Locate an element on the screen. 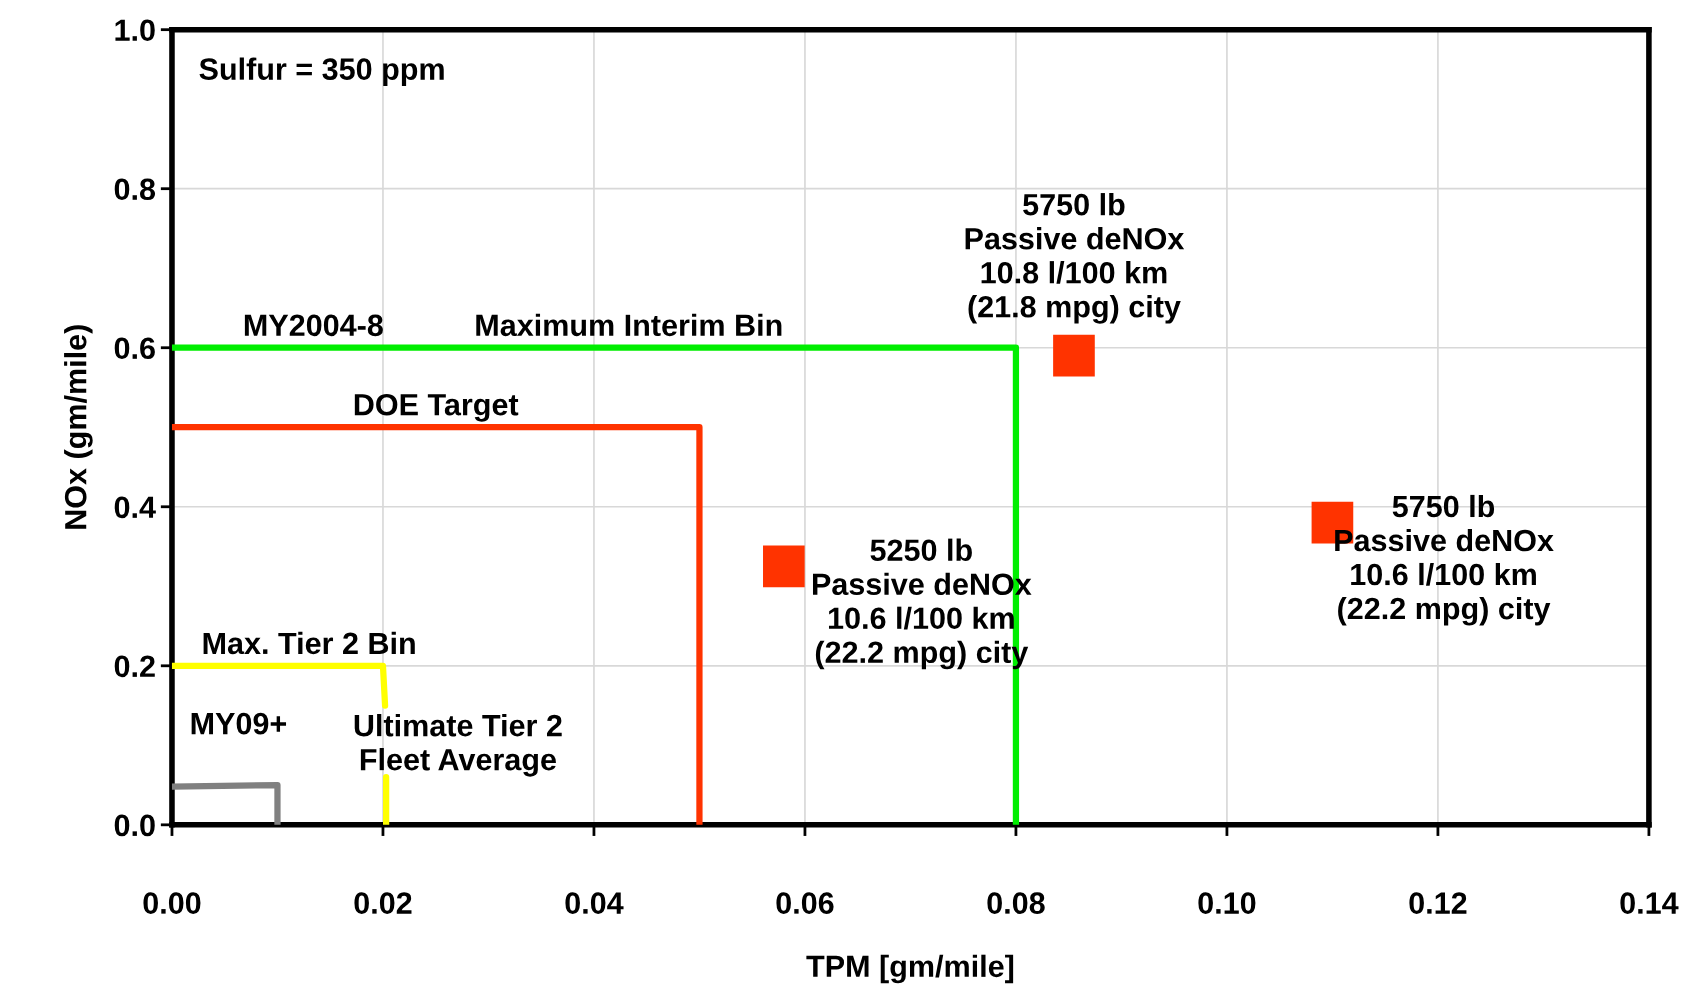 This screenshot has width=1686, height=989. y-axis-title: NOx (gm/mile) is located at coordinates (78, 427).